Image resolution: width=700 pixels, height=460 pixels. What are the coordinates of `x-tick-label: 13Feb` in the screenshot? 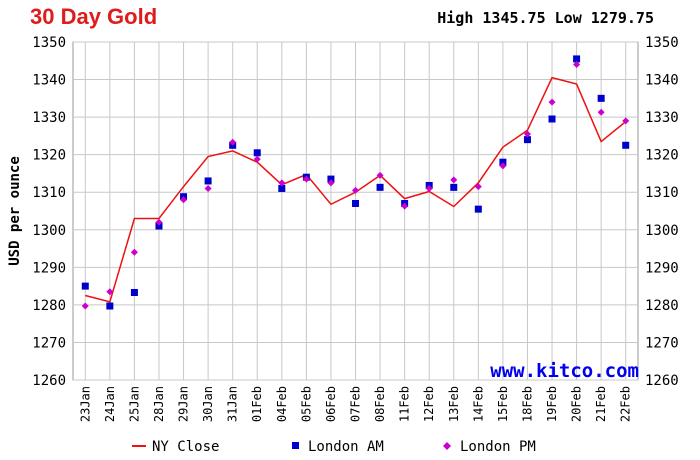 It's located at (454, 404).